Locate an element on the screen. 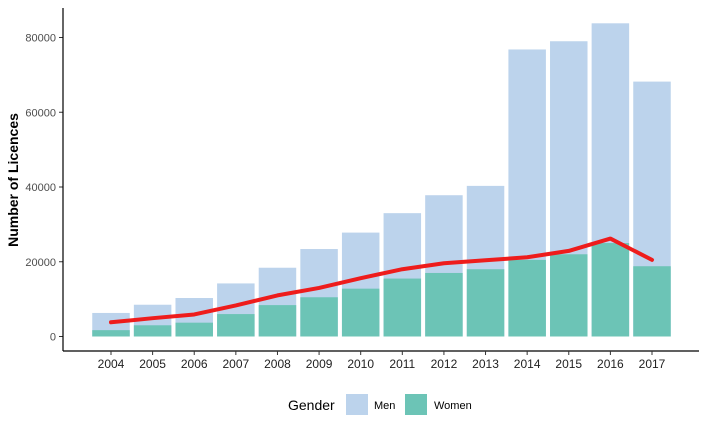  x-tick-label-2011: 2011 is located at coordinates (402, 364).